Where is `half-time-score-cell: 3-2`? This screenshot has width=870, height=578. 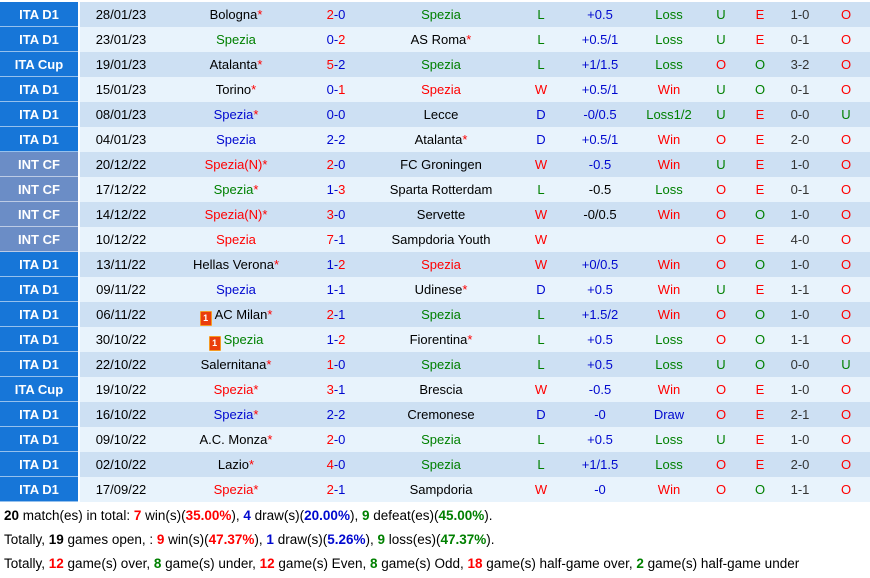
half-time-score-cell: 3-2 is located at coordinates (800, 64).